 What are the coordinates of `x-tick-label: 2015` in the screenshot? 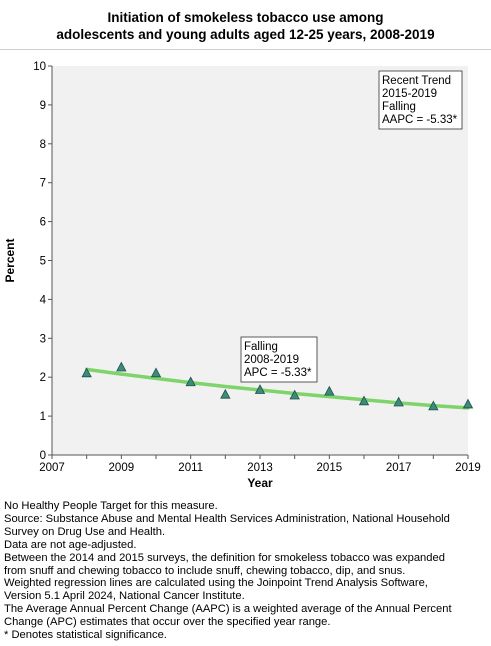 It's located at (330, 468).